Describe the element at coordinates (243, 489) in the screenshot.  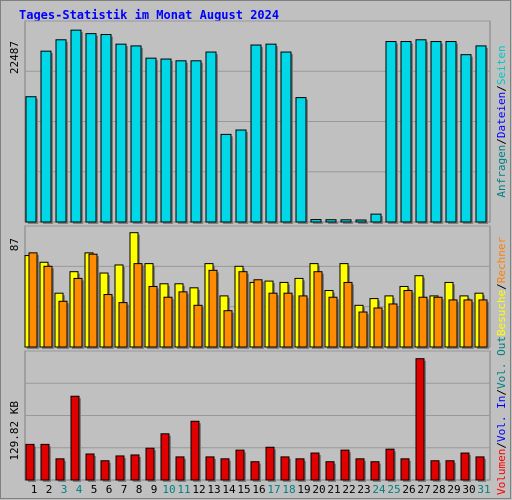
I see `x-tick-label: 15` at that location.